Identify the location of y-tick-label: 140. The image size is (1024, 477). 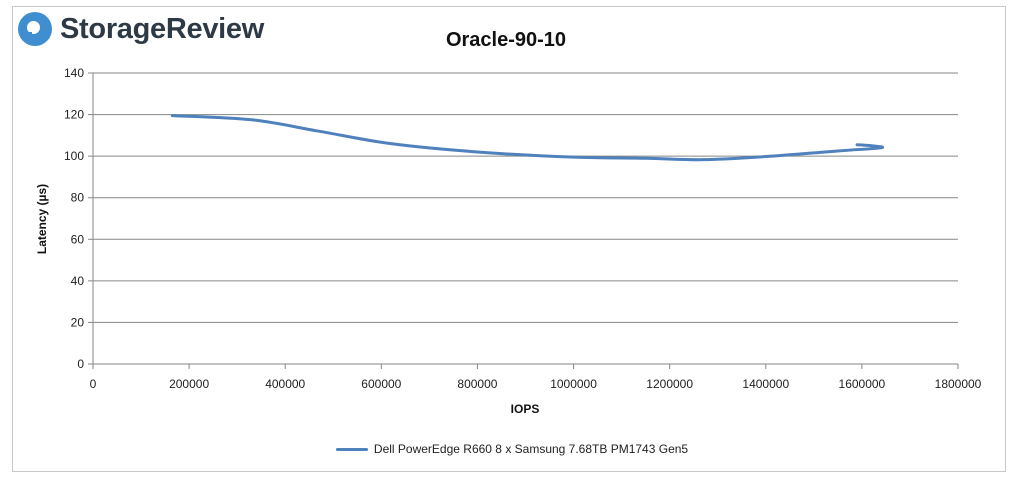
(74, 73).